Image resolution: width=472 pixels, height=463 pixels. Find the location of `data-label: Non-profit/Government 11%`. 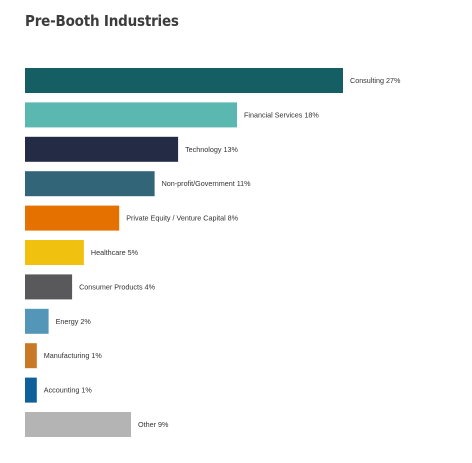

data-label: Non-profit/Government 11% is located at coordinates (207, 183).